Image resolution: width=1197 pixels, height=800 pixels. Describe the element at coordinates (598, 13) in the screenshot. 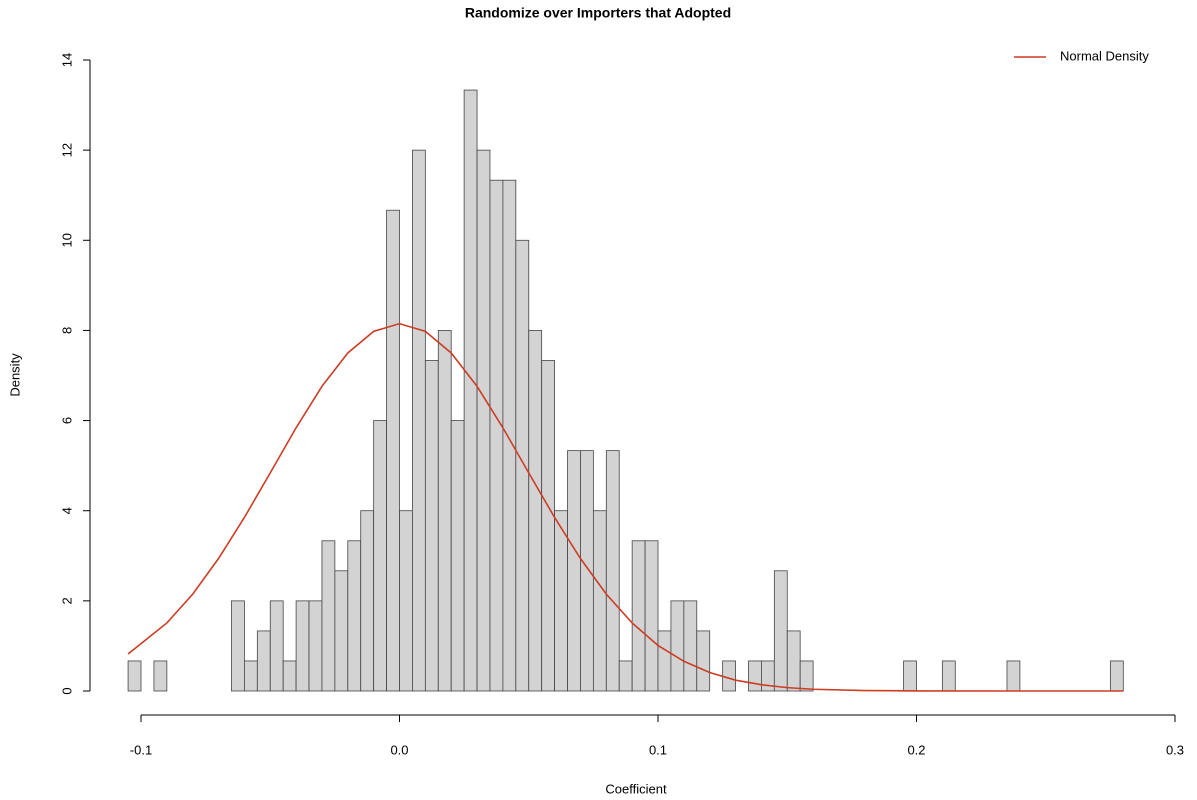

I see `chart-title: Randomize over Importers that Adopted` at that location.